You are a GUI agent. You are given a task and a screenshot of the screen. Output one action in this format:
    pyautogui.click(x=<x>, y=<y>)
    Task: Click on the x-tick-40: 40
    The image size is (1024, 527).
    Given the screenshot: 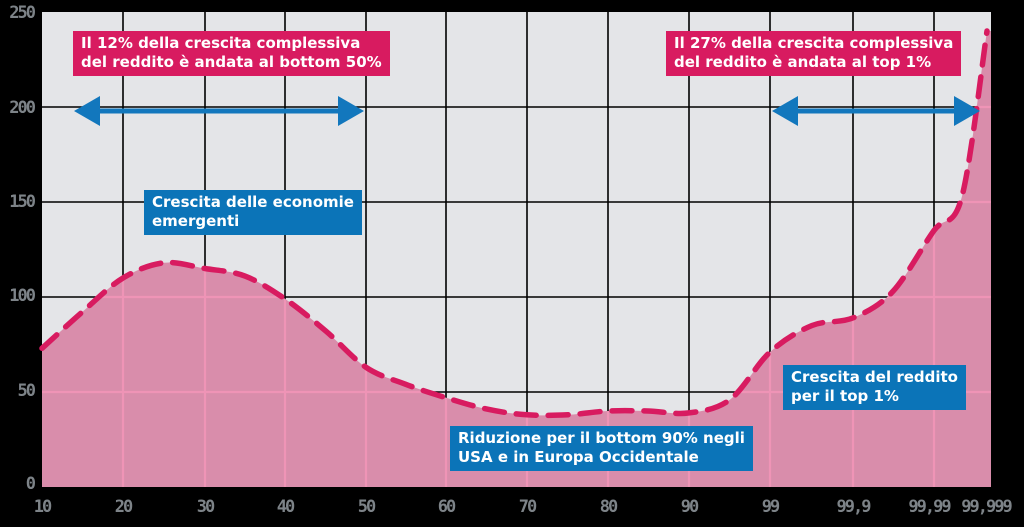 What is the action you would take?
    pyautogui.click(x=286, y=507)
    